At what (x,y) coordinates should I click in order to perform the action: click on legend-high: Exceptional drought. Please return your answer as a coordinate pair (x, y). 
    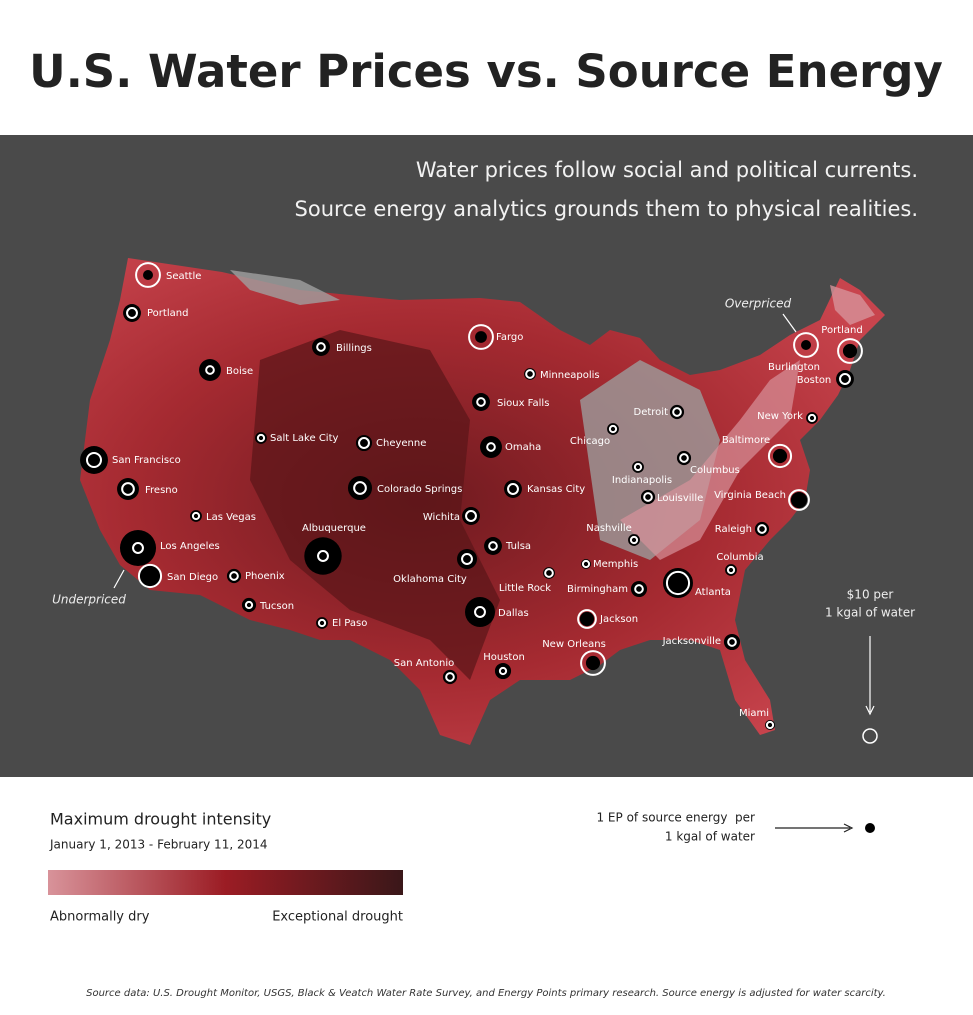
    Looking at the image, I should click on (337, 917).